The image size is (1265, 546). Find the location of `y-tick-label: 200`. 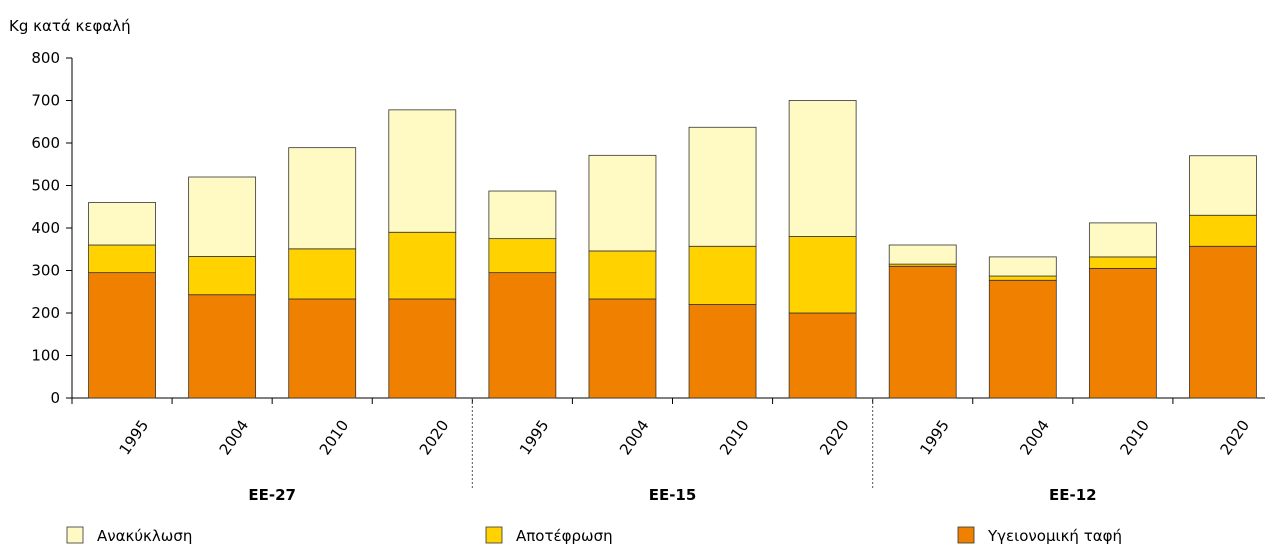

y-tick-label: 200 is located at coordinates (45, 313).